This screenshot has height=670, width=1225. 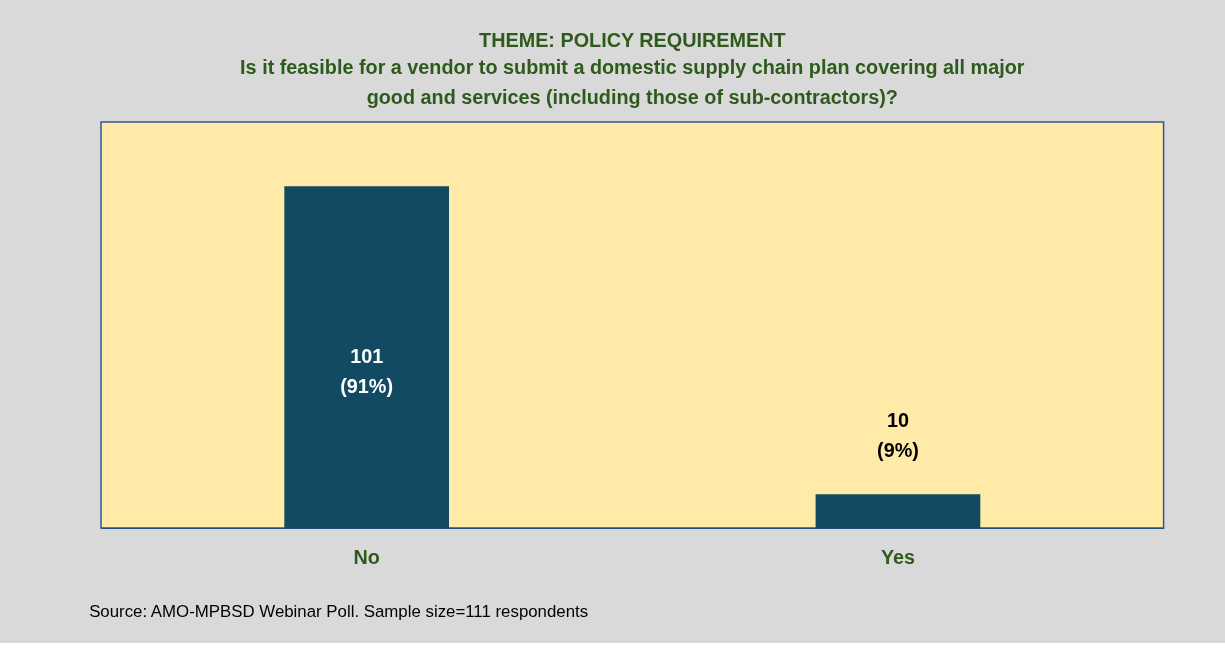 What do you see at coordinates (632, 39) in the screenshot?
I see `chart-title: THEME: POLICY REQUIREMENT` at bounding box center [632, 39].